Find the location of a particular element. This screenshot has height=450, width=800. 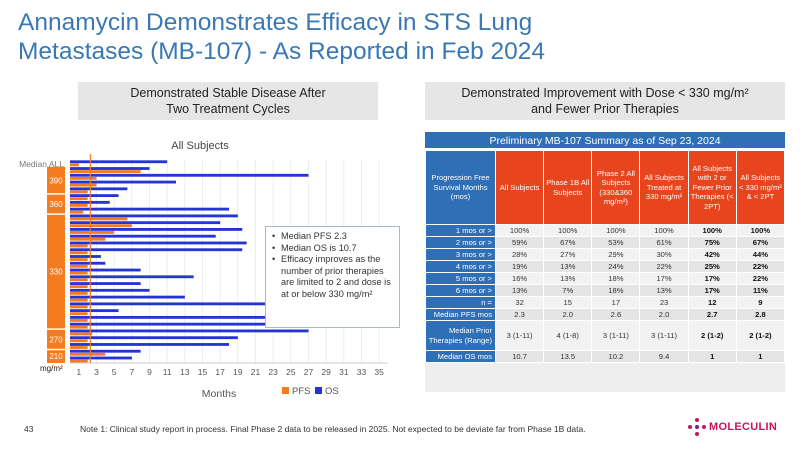

chart-title: All Subjects is located at coordinates (200, 146).